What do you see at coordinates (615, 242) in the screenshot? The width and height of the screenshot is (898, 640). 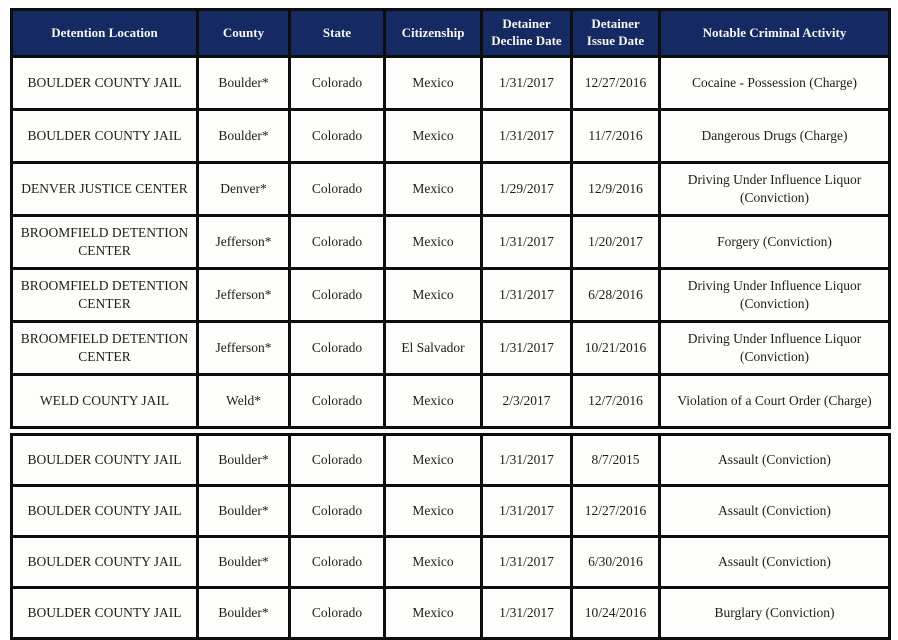 I see `cell-detainer-issue-date: 1/20/2017` at bounding box center [615, 242].